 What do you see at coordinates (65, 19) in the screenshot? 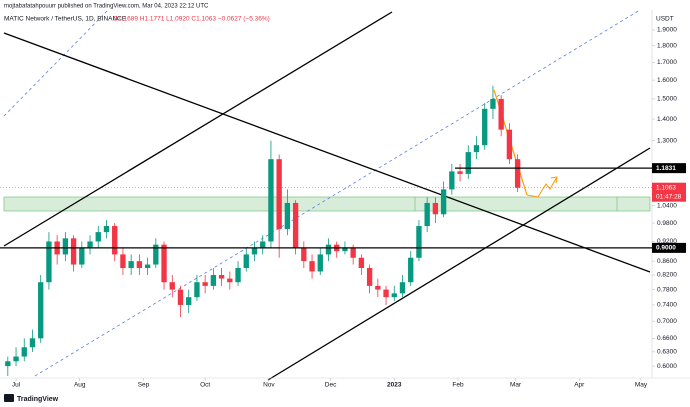
I see `symbol-title: MATIC Network / TetherUS, 1D, BINANCE` at bounding box center [65, 19].